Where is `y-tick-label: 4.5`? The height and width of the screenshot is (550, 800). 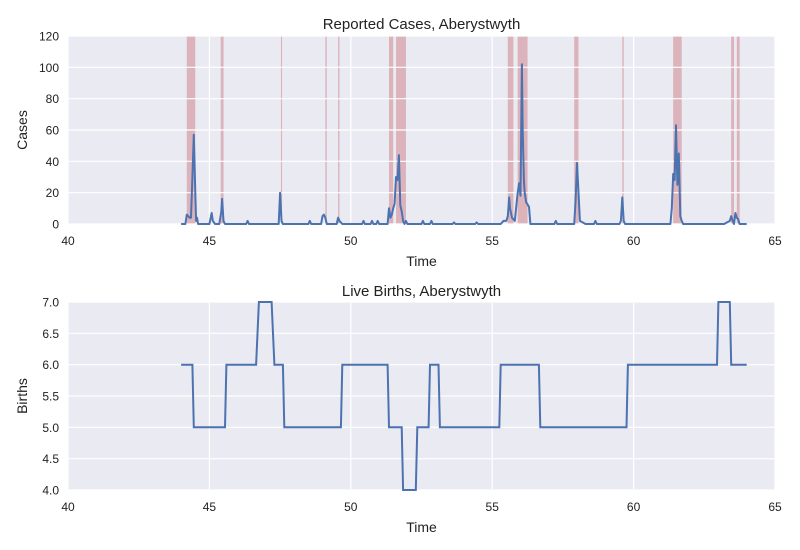
y-tick-label: 4.5 is located at coordinates (50, 459).